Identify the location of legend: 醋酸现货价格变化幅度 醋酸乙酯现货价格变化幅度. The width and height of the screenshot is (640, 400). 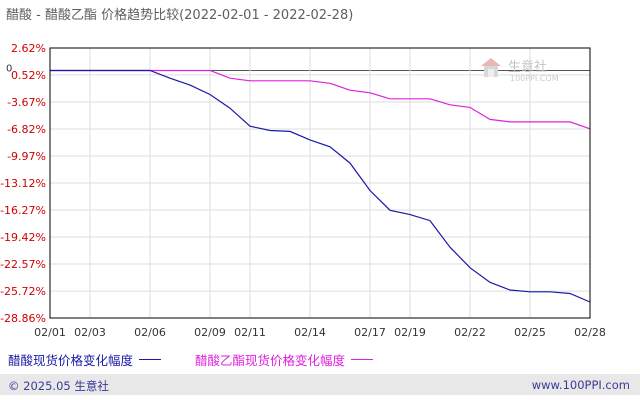
(205, 359).